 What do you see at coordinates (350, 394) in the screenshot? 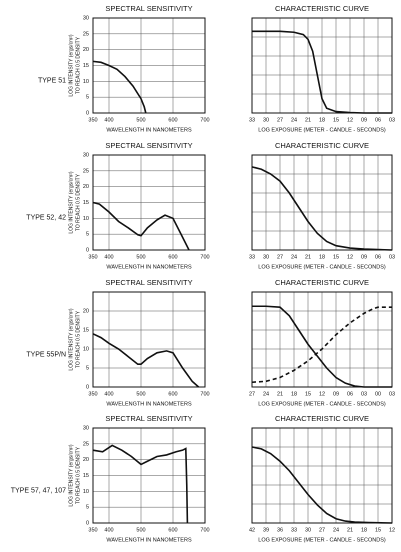
I see `x-tick-label: 06` at bounding box center [350, 394].